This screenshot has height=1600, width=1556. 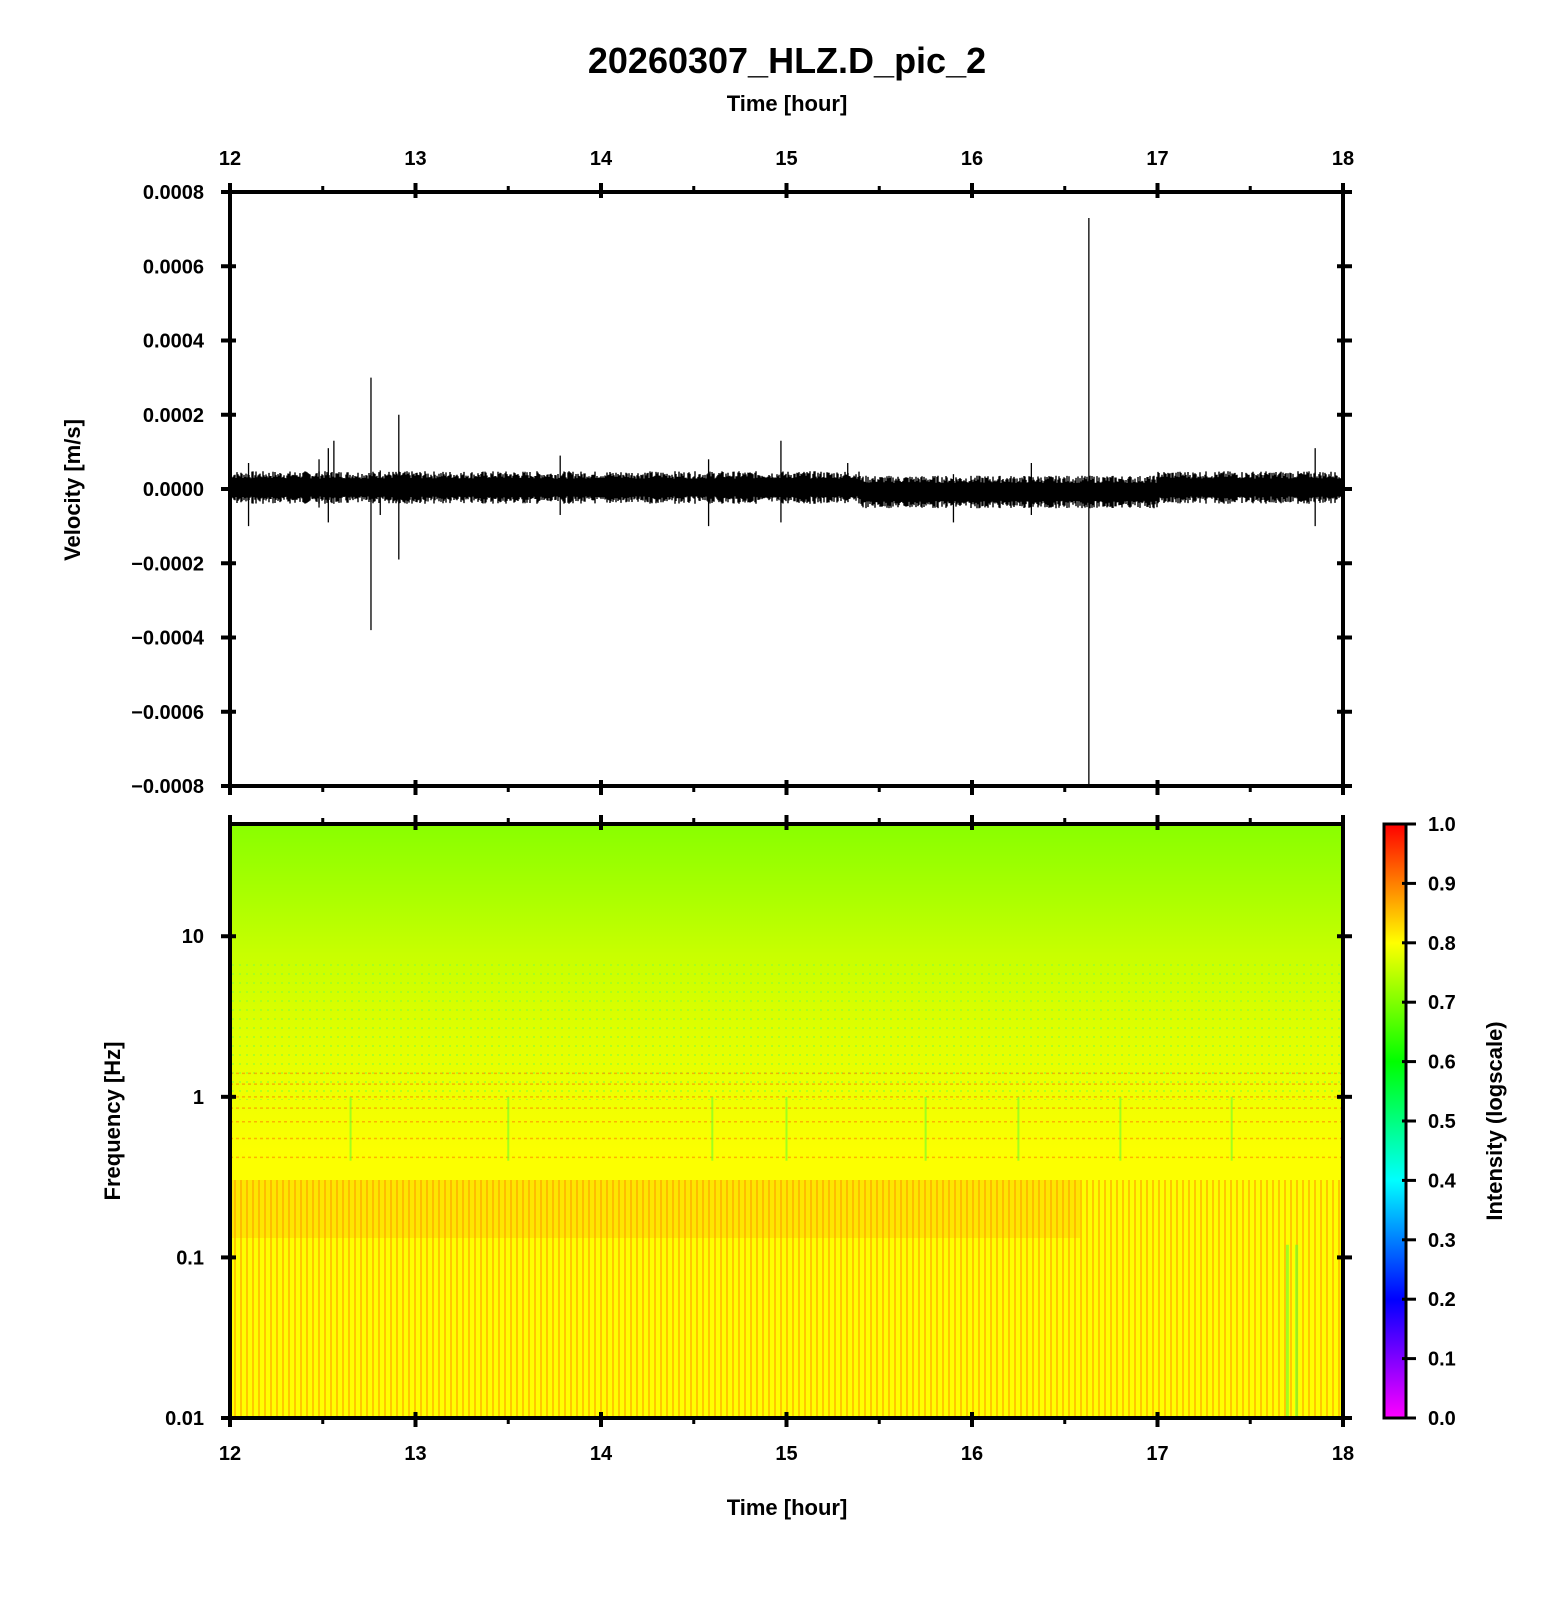 I want to click on colorbar-tick-label: 1.0, so click(x=1442, y=825).